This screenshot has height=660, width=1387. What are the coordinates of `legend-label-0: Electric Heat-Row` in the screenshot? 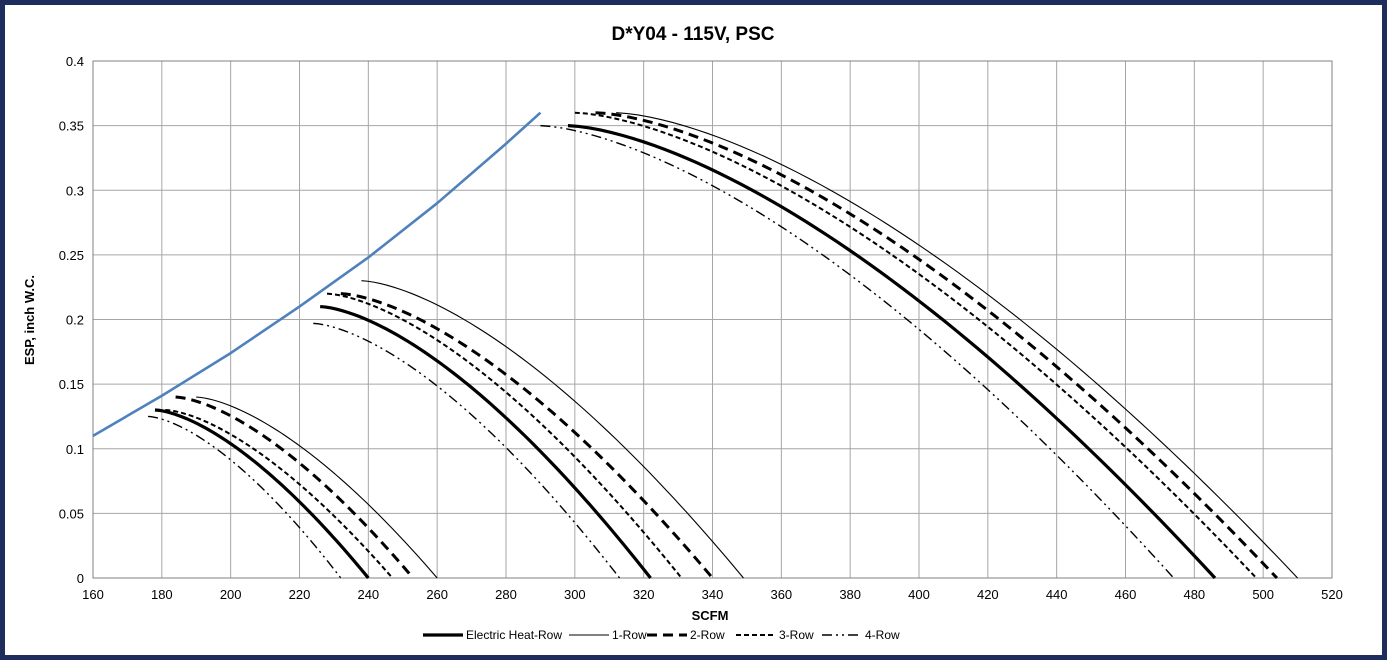 It's located at (514, 635).